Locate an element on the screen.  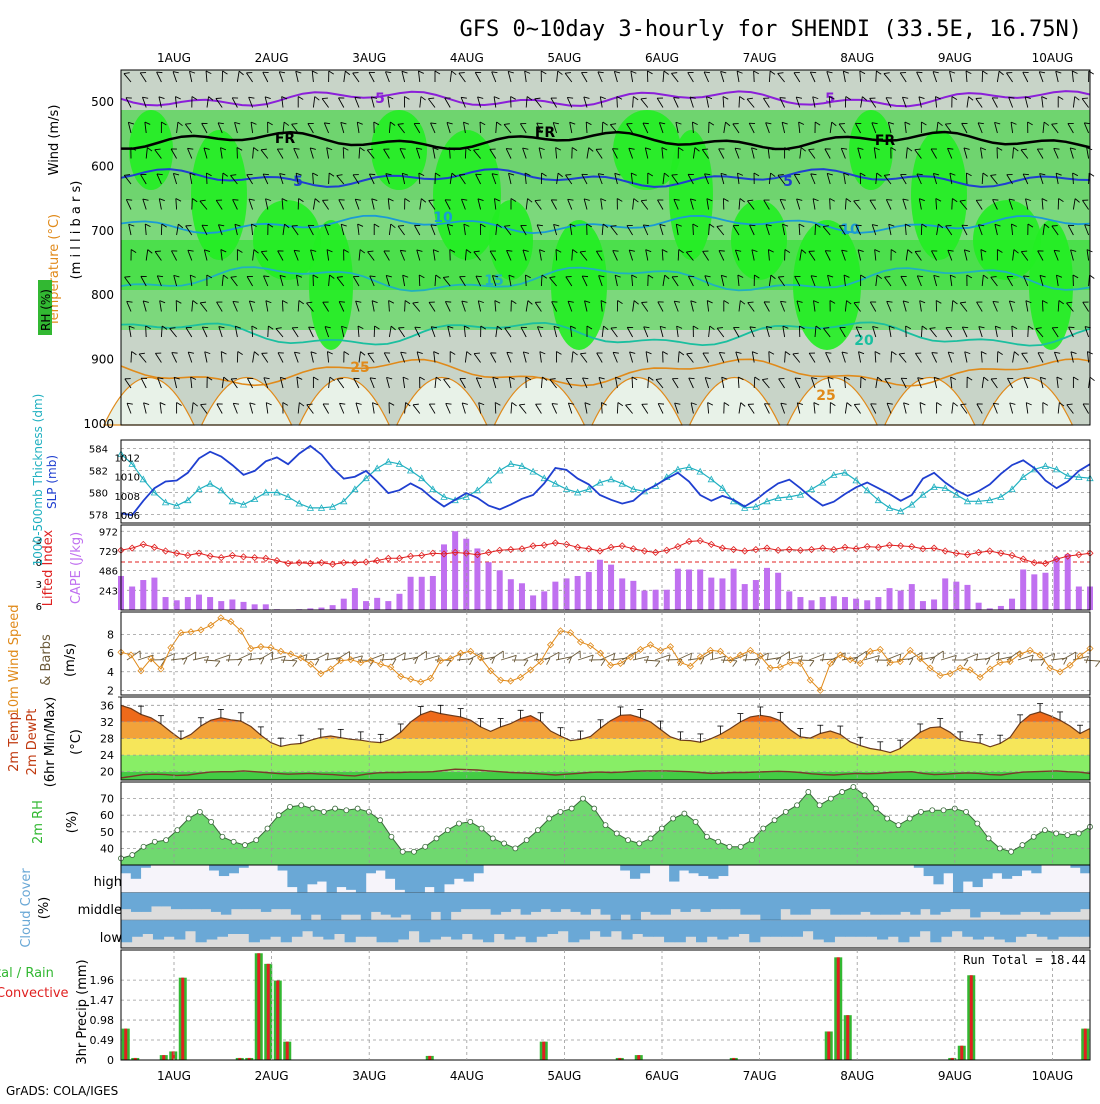
upper-rh-label: RH (%) is located at coordinates (46, 310).